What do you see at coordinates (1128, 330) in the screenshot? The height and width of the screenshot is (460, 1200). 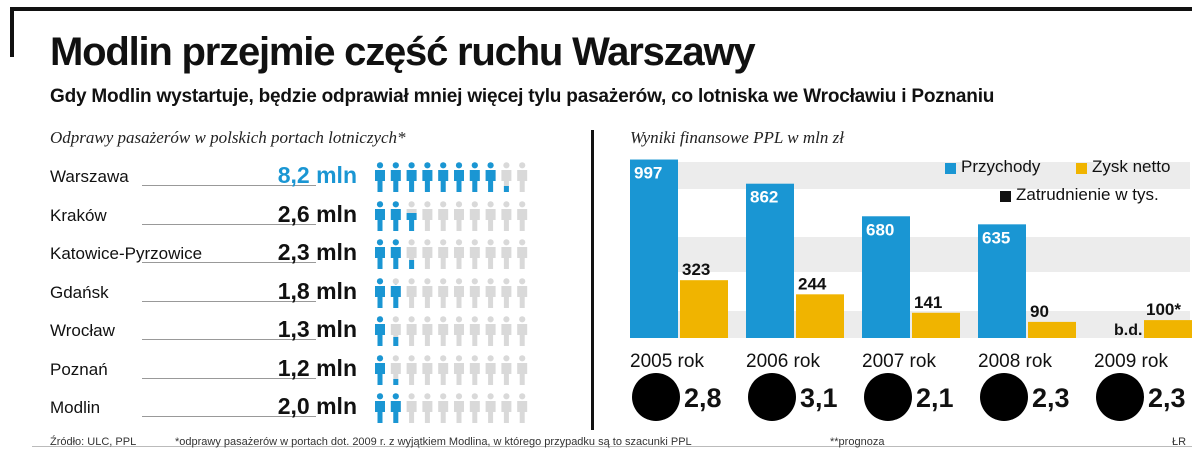 I see `revenue-missing-label: b.d.` at bounding box center [1128, 330].